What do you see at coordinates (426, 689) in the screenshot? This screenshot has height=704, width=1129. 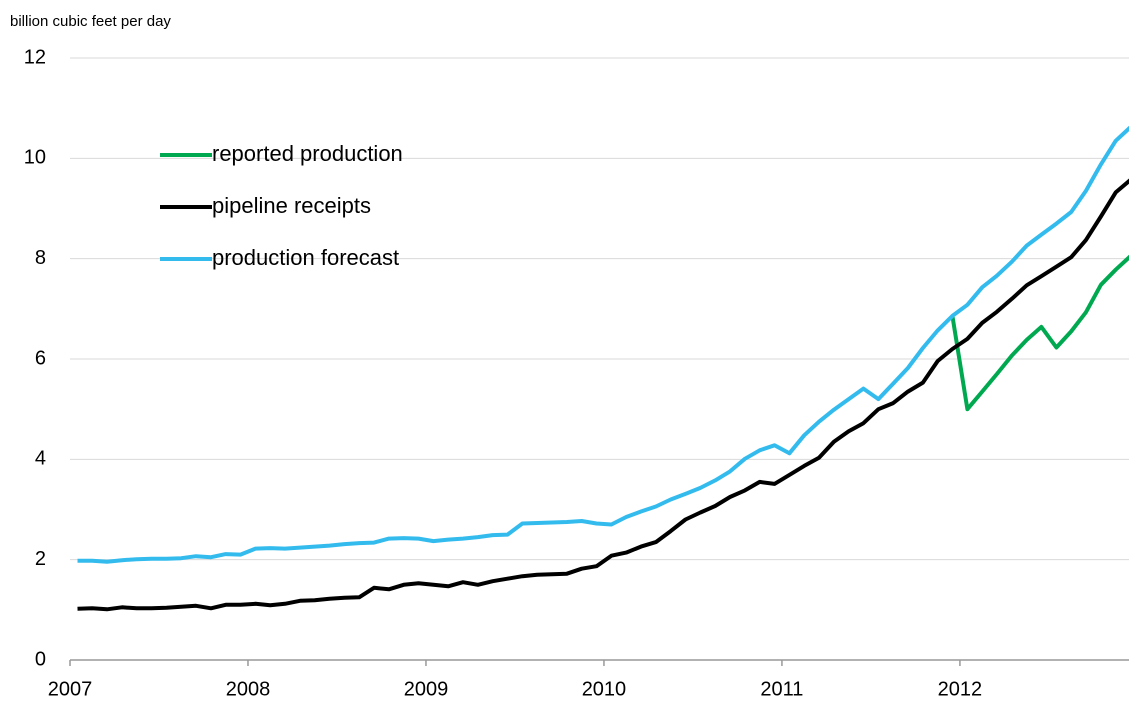 I see `x-tick-label: 2009` at bounding box center [426, 689].